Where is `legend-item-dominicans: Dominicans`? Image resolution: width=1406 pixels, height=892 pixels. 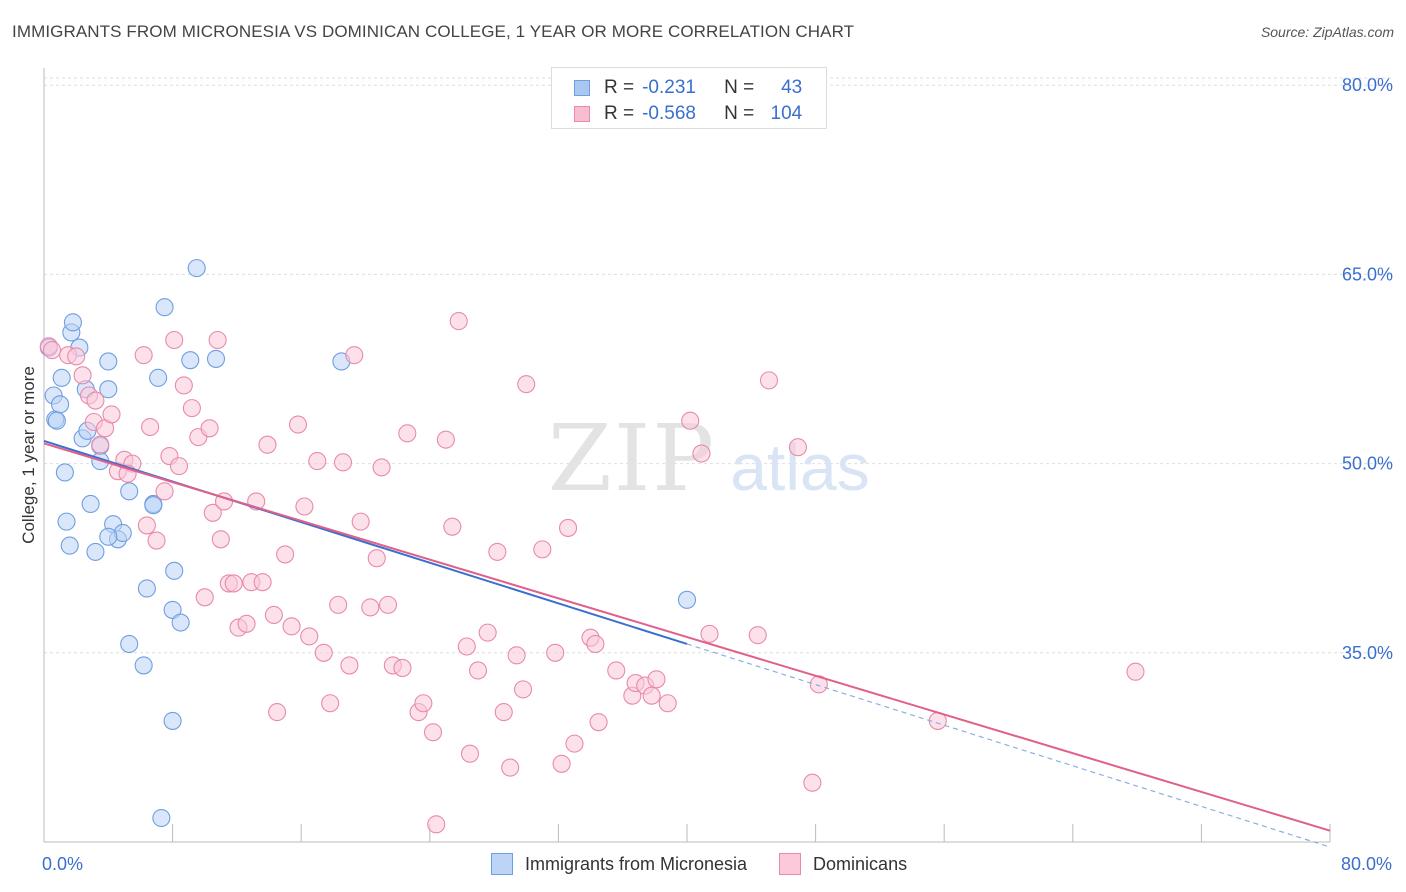 legend-item-dominicans: Dominicans is located at coordinates (843, 864).